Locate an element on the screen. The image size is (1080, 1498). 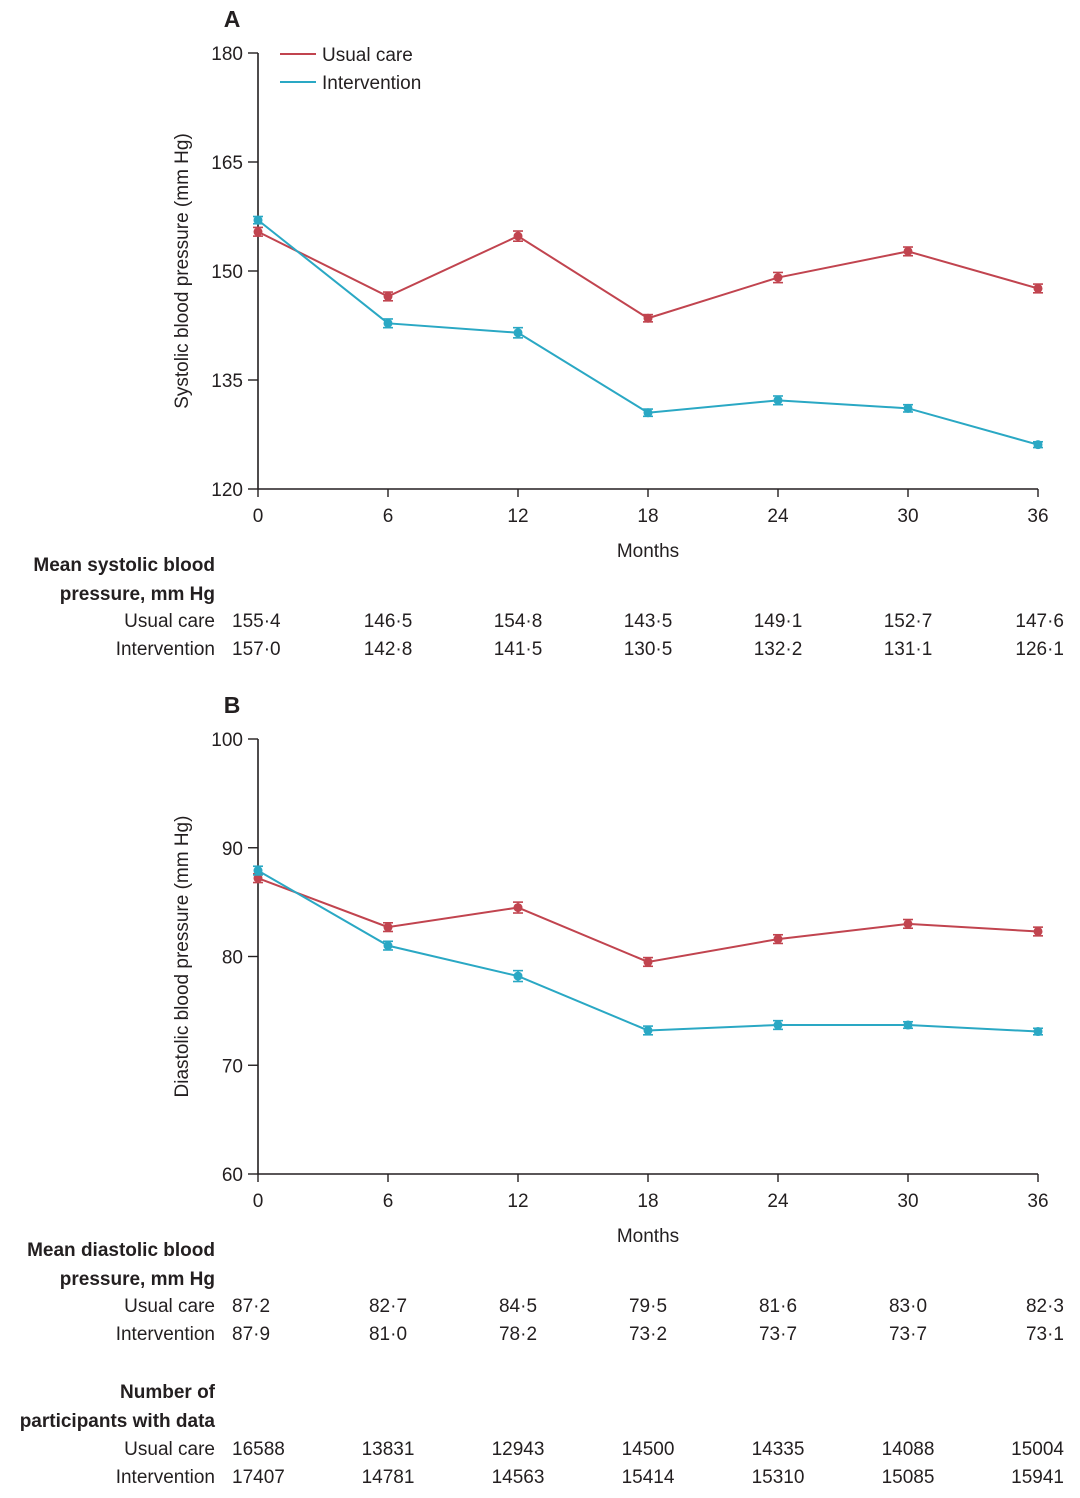
table-cell: 15310 is located at coordinates (778, 1477).